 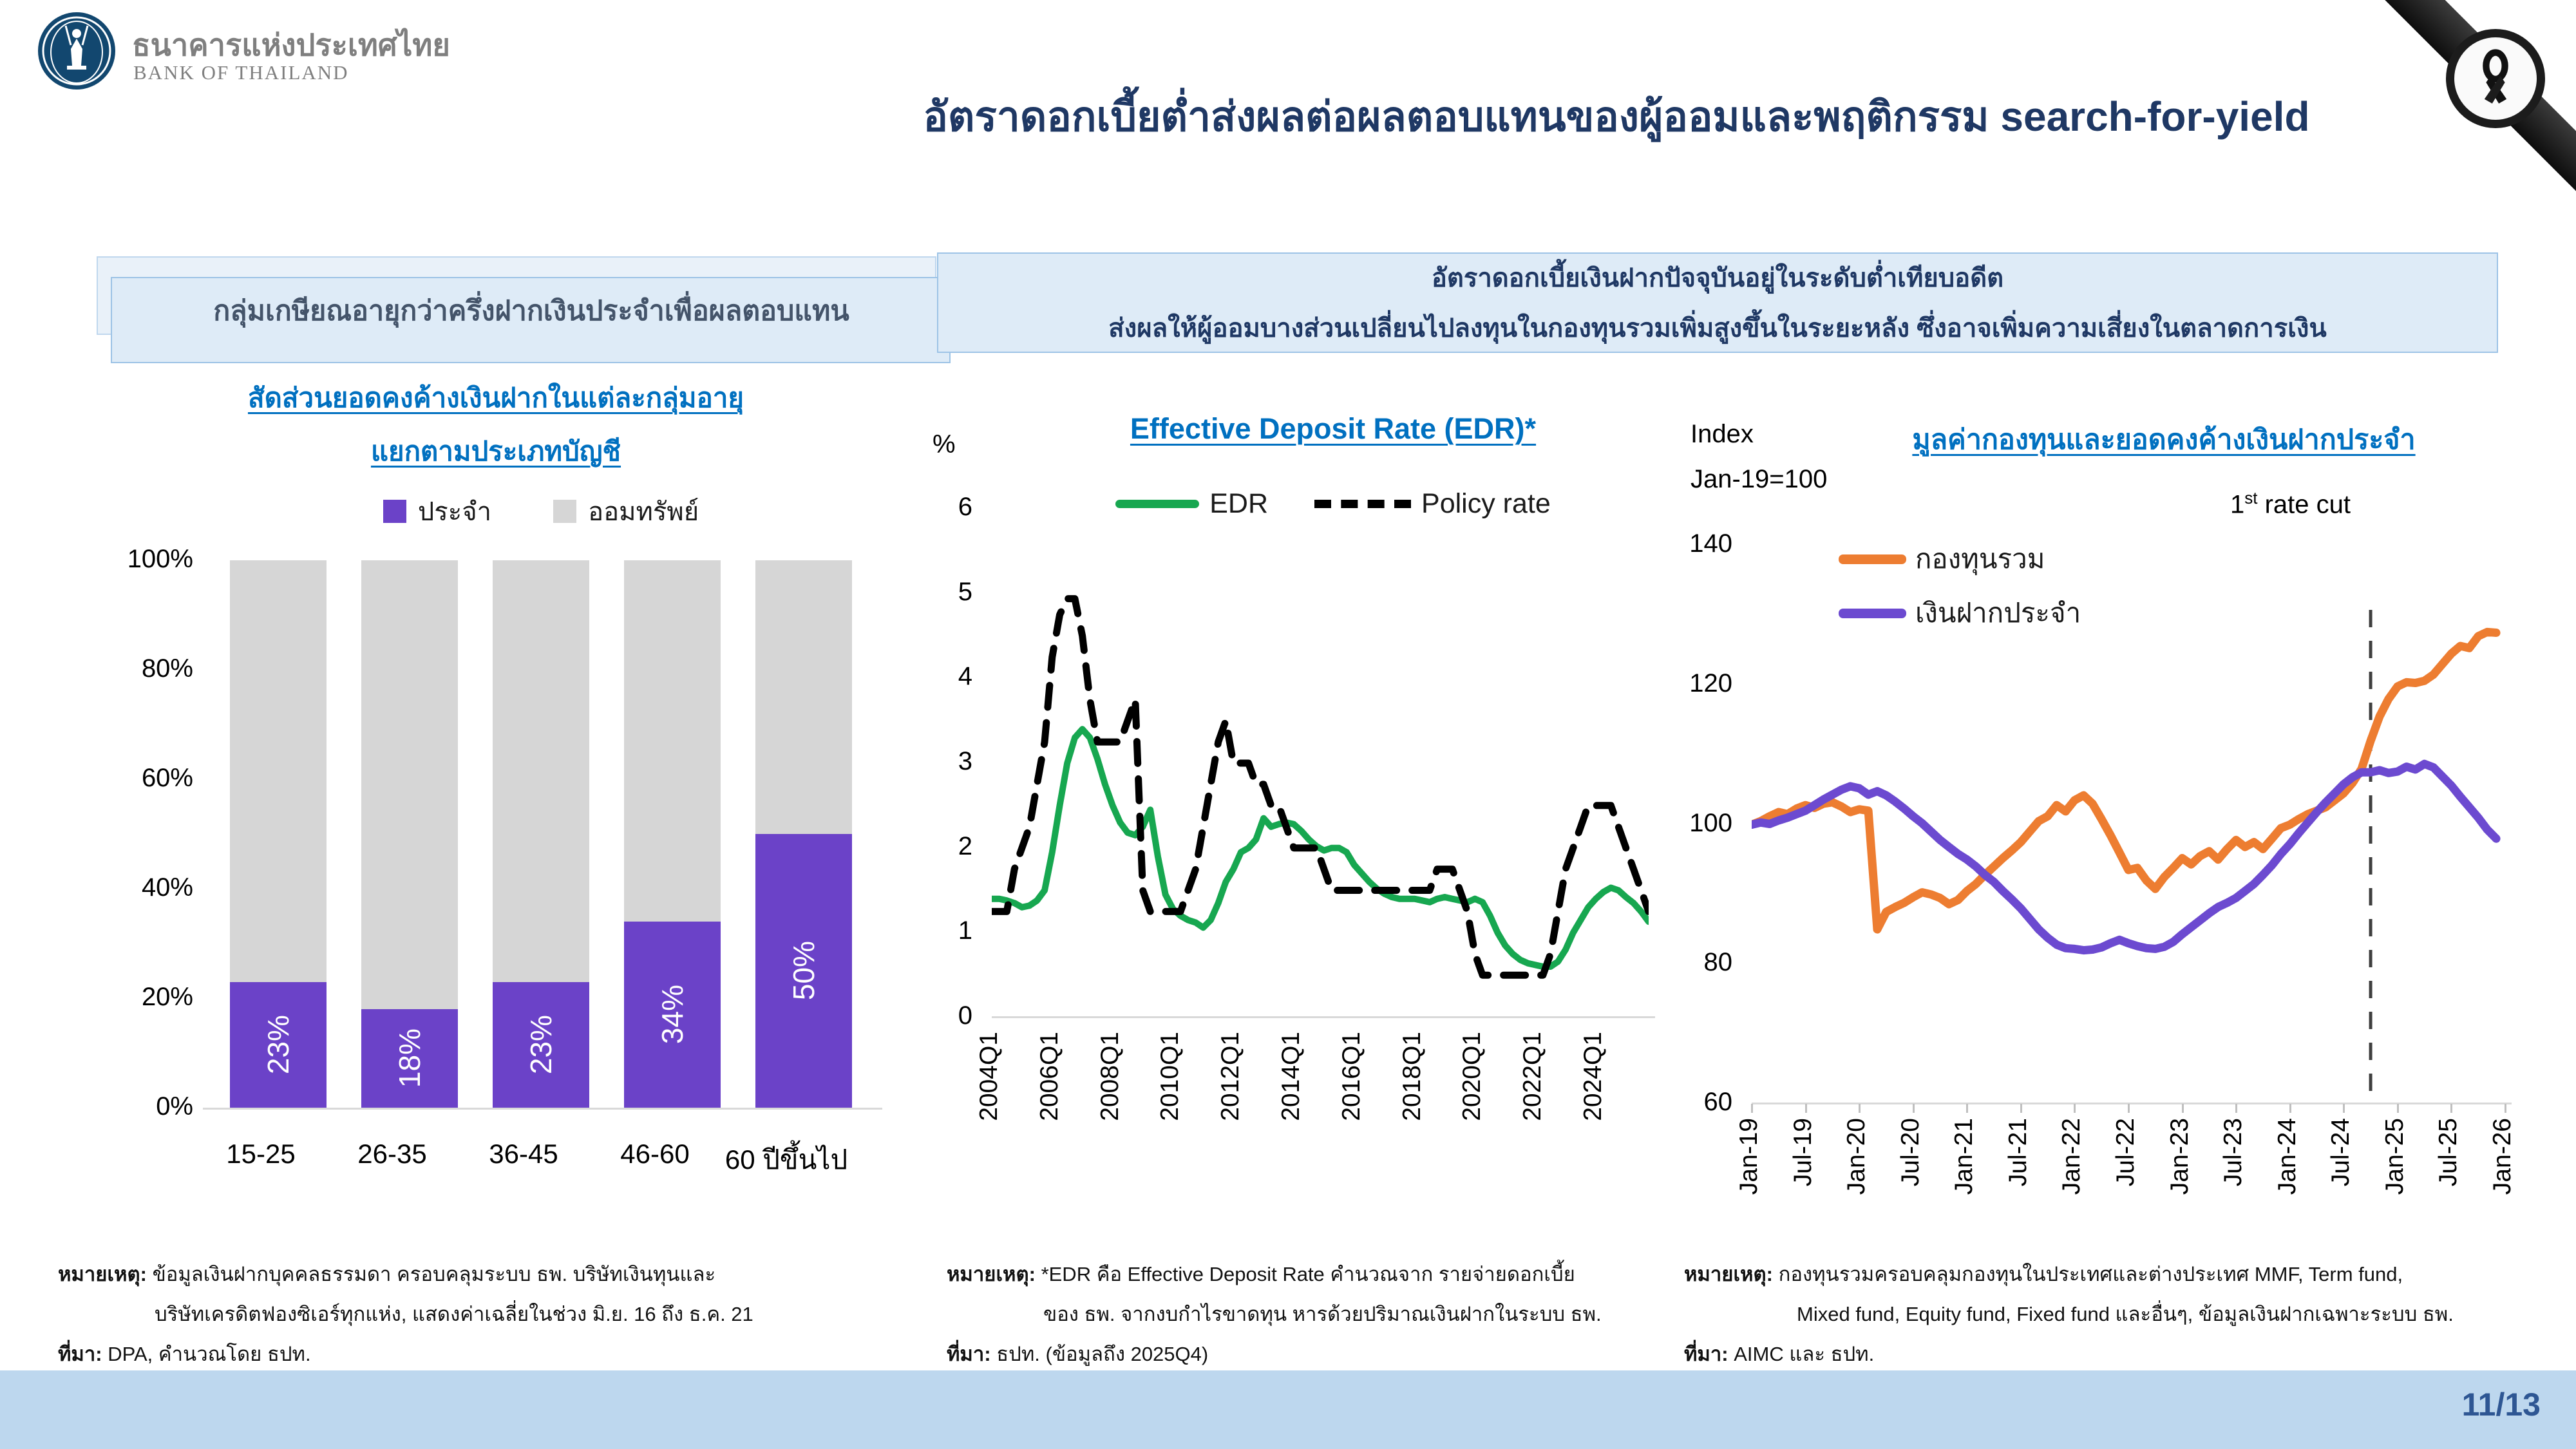 What do you see at coordinates (2291, 503) in the screenshot?
I see `rate-cut-annotation: 1st rate cut` at bounding box center [2291, 503].